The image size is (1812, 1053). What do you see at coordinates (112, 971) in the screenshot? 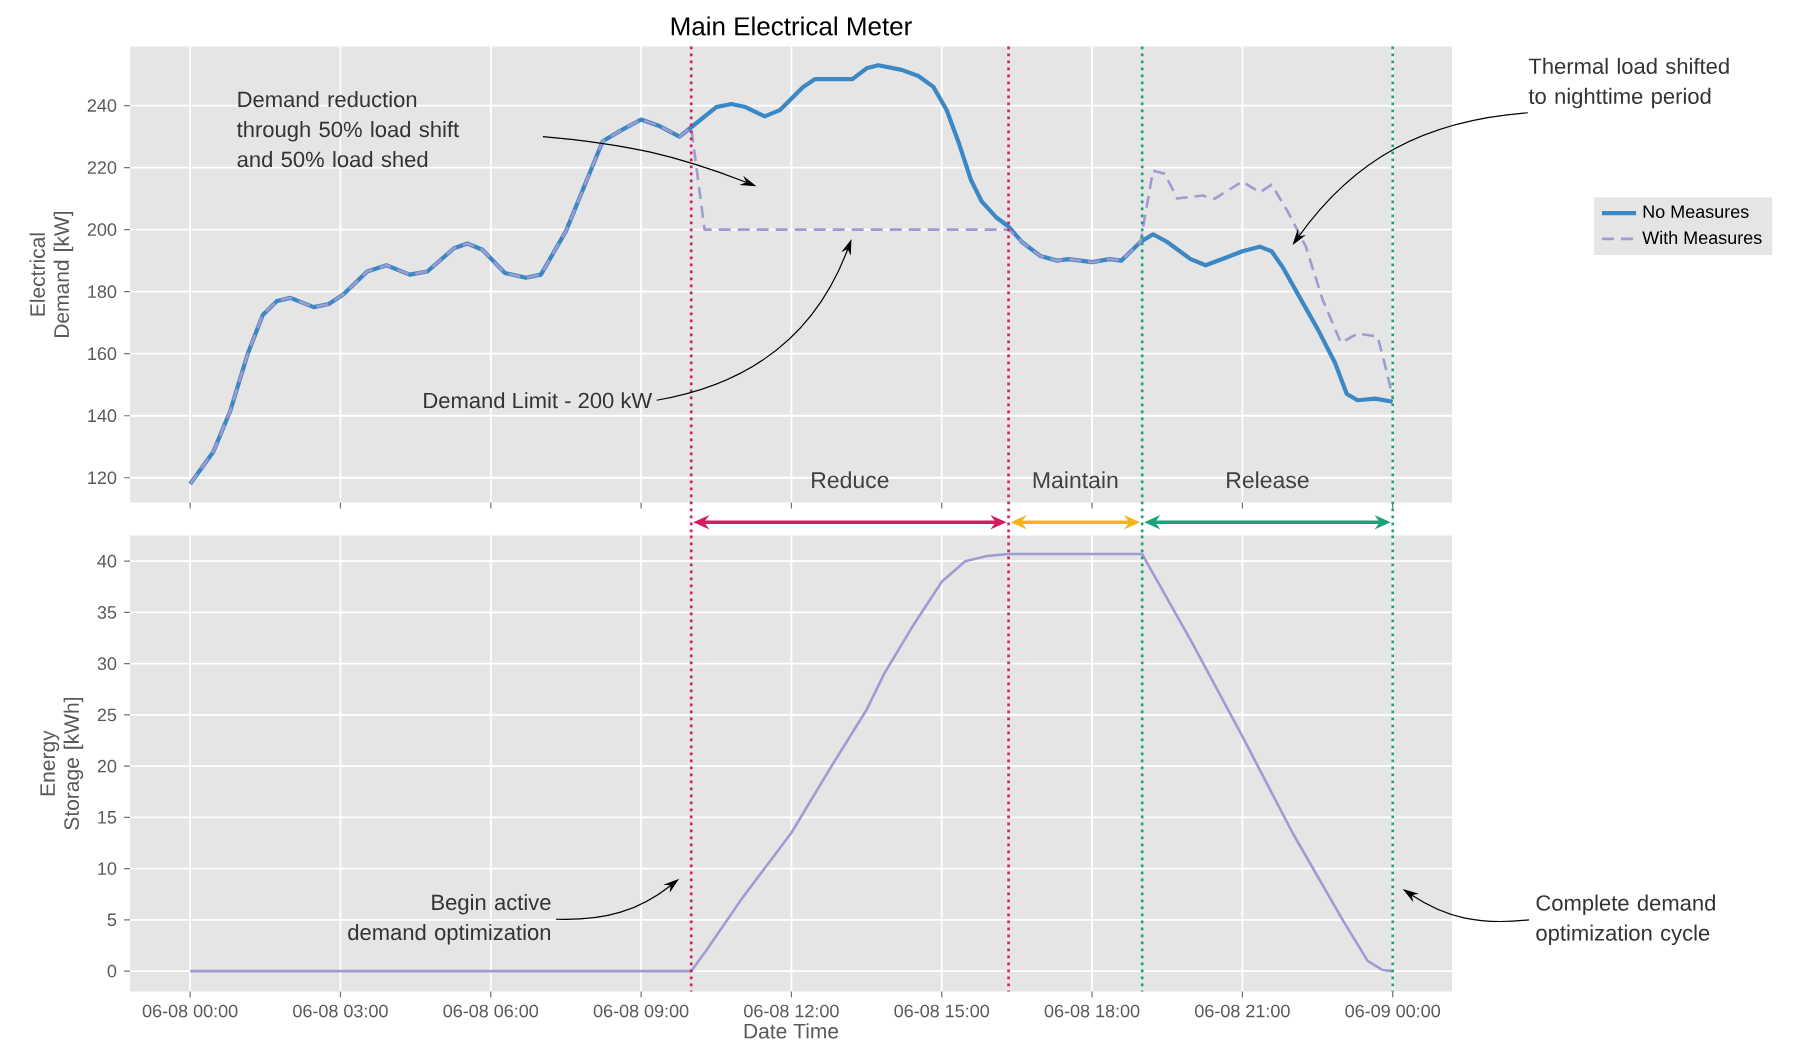
I see `y-tick-label: 0` at bounding box center [112, 971].